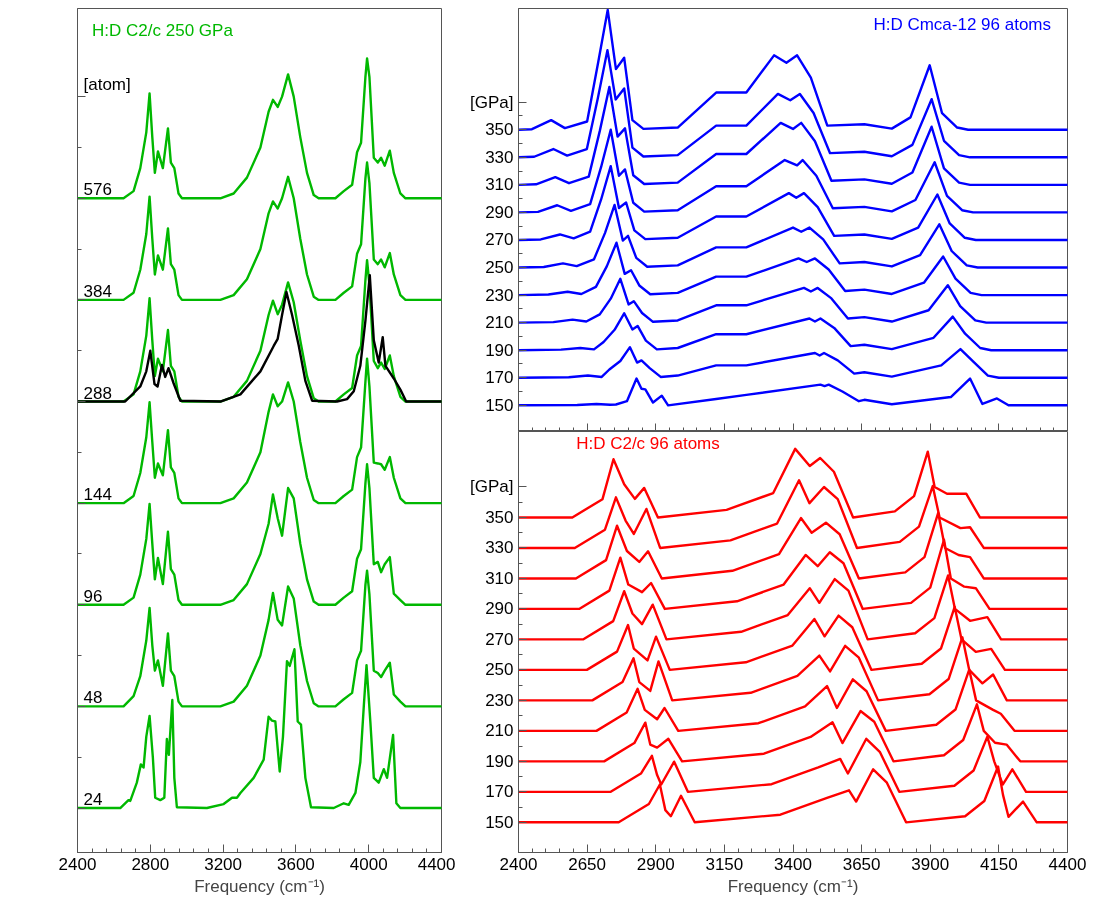  What do you see at coordinates (97, 393) in the screenshot?
I see `series-label: 288` at bounding box center [97, 393].